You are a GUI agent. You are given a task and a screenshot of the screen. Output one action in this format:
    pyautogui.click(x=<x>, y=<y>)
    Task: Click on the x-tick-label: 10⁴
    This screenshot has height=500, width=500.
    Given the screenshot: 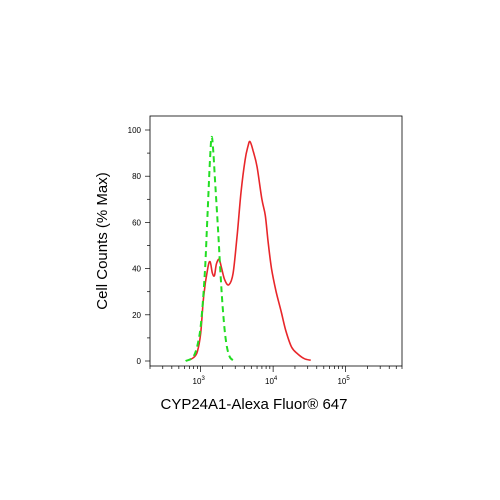 What is the action you would take?
    pyautogui.click(x=271, y=381)
    